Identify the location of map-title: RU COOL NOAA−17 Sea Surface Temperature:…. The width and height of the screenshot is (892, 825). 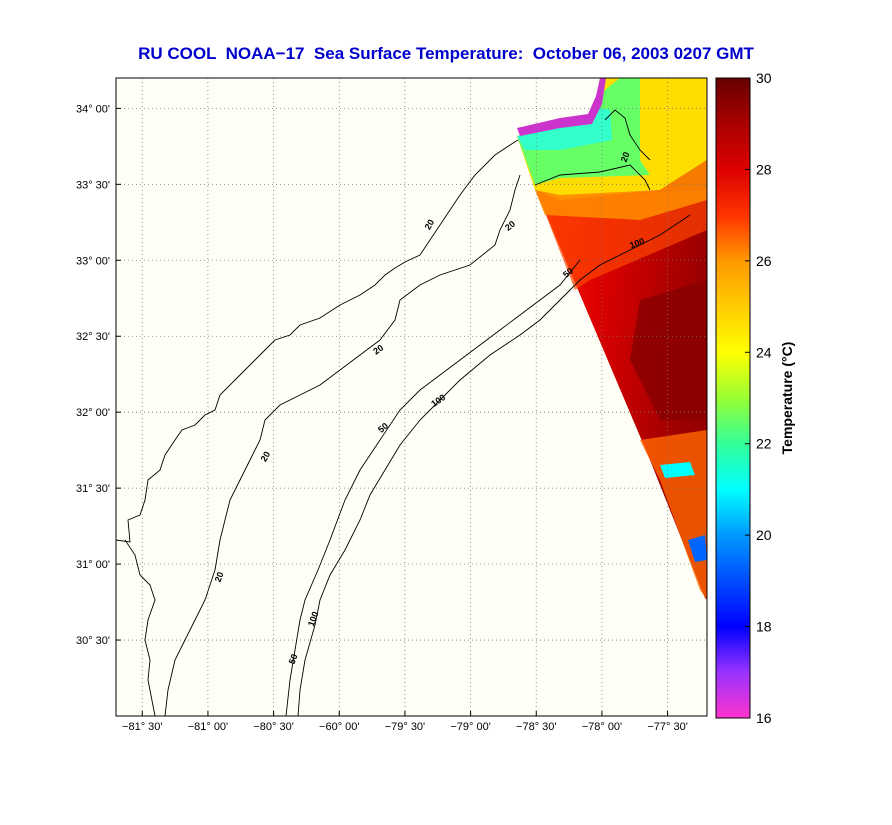
(446, 53).